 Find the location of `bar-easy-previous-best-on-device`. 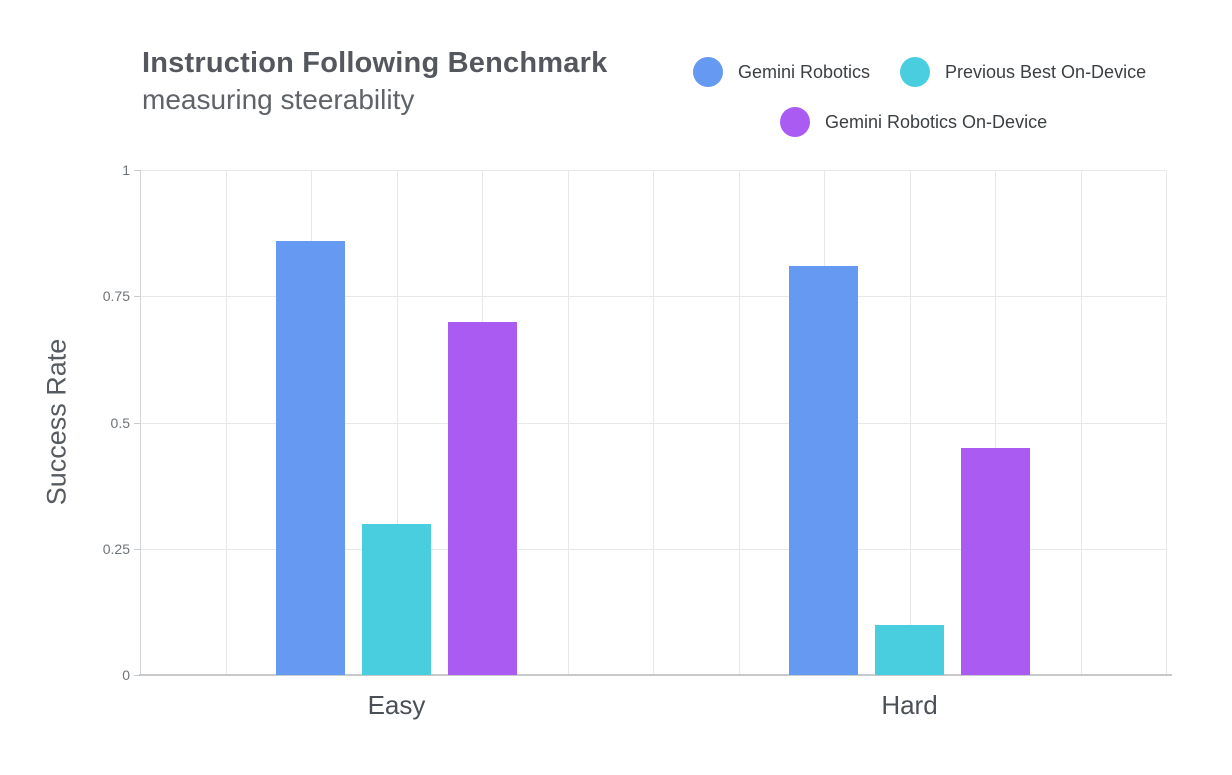

bar-easy-previous-best-on-device is located at coordinates (396, 599).